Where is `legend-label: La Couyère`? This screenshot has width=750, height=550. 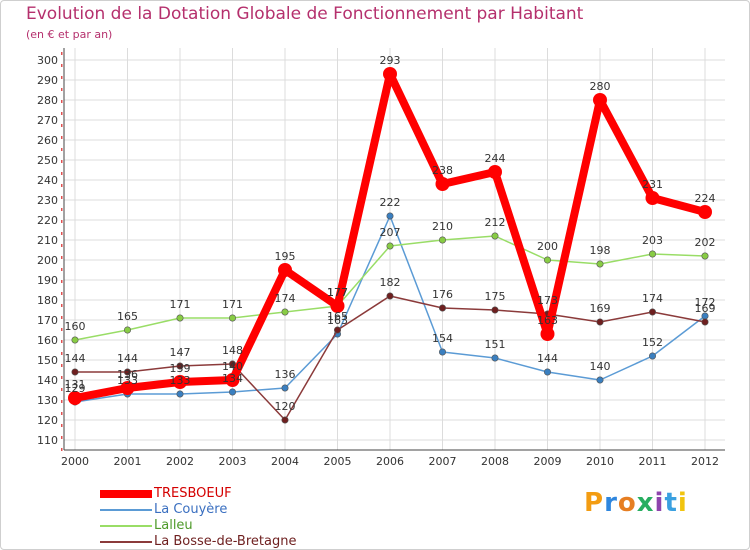
legend-label: La Couyère is located at coordinates (191, 509).